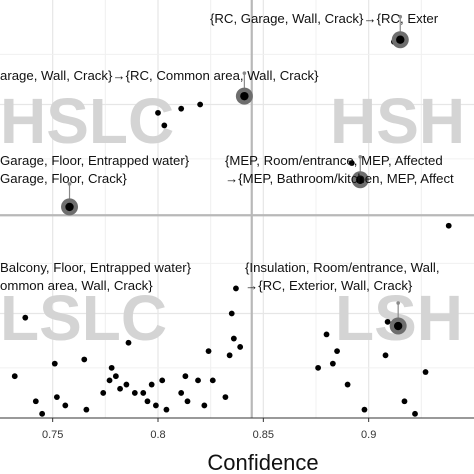 This screenshot has width=474, height=474. Describe the element at coordinates (76, 285) in the screenshot. I see `rule-annotation-line: ommon area, Wall, Crack}` at that location.